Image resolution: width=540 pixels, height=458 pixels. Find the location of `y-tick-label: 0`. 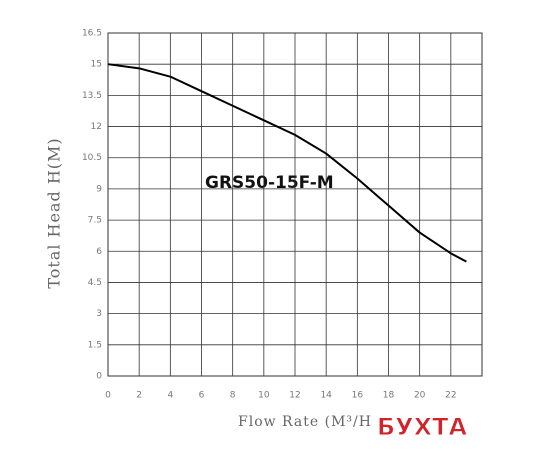

y-tick-label: 0 is located at coordinates (99, 377).